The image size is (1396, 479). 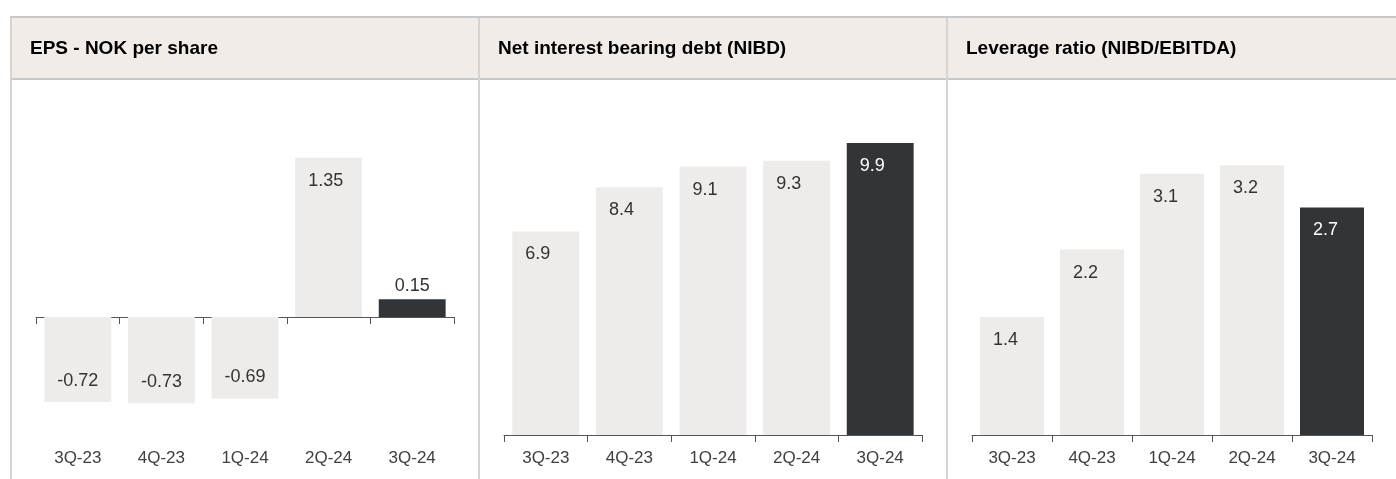 What do you see at coordinates (245, 49) in the screenshot?
I see `chart-title: EPS - NOK per share` at bounding box center [245, 49].